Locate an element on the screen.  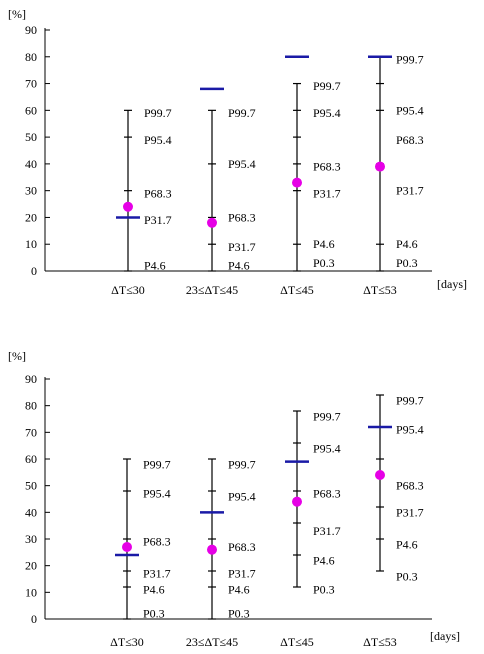
group-1: P99.7 P95.4 P68.3 P31.7 P4.6 P0.3 ΔT≤30 is located at coordinates (140, 553).